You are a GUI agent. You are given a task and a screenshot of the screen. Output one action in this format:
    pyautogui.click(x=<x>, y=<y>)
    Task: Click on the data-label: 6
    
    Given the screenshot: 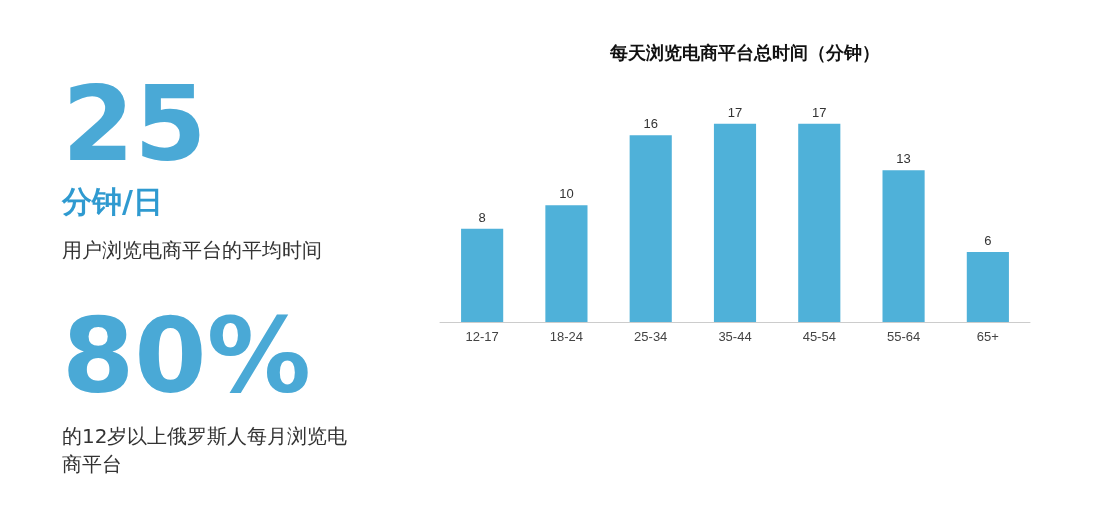 What is the action you would take?
    pyautogui.click(x=988, y=240)
    